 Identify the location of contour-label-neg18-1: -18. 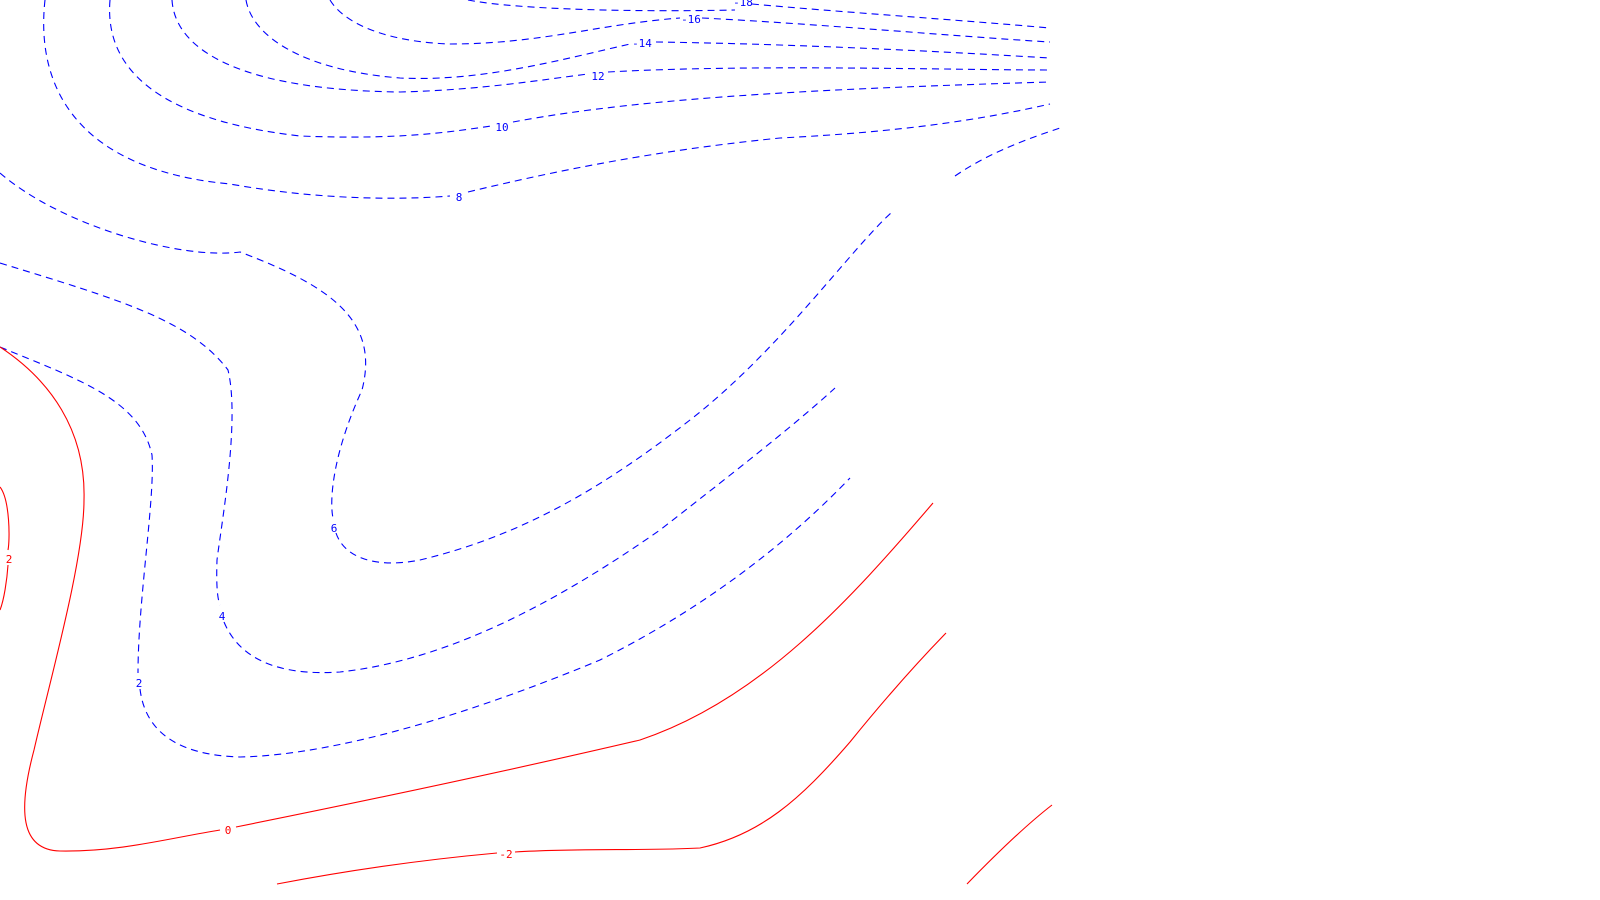
(743, 4).